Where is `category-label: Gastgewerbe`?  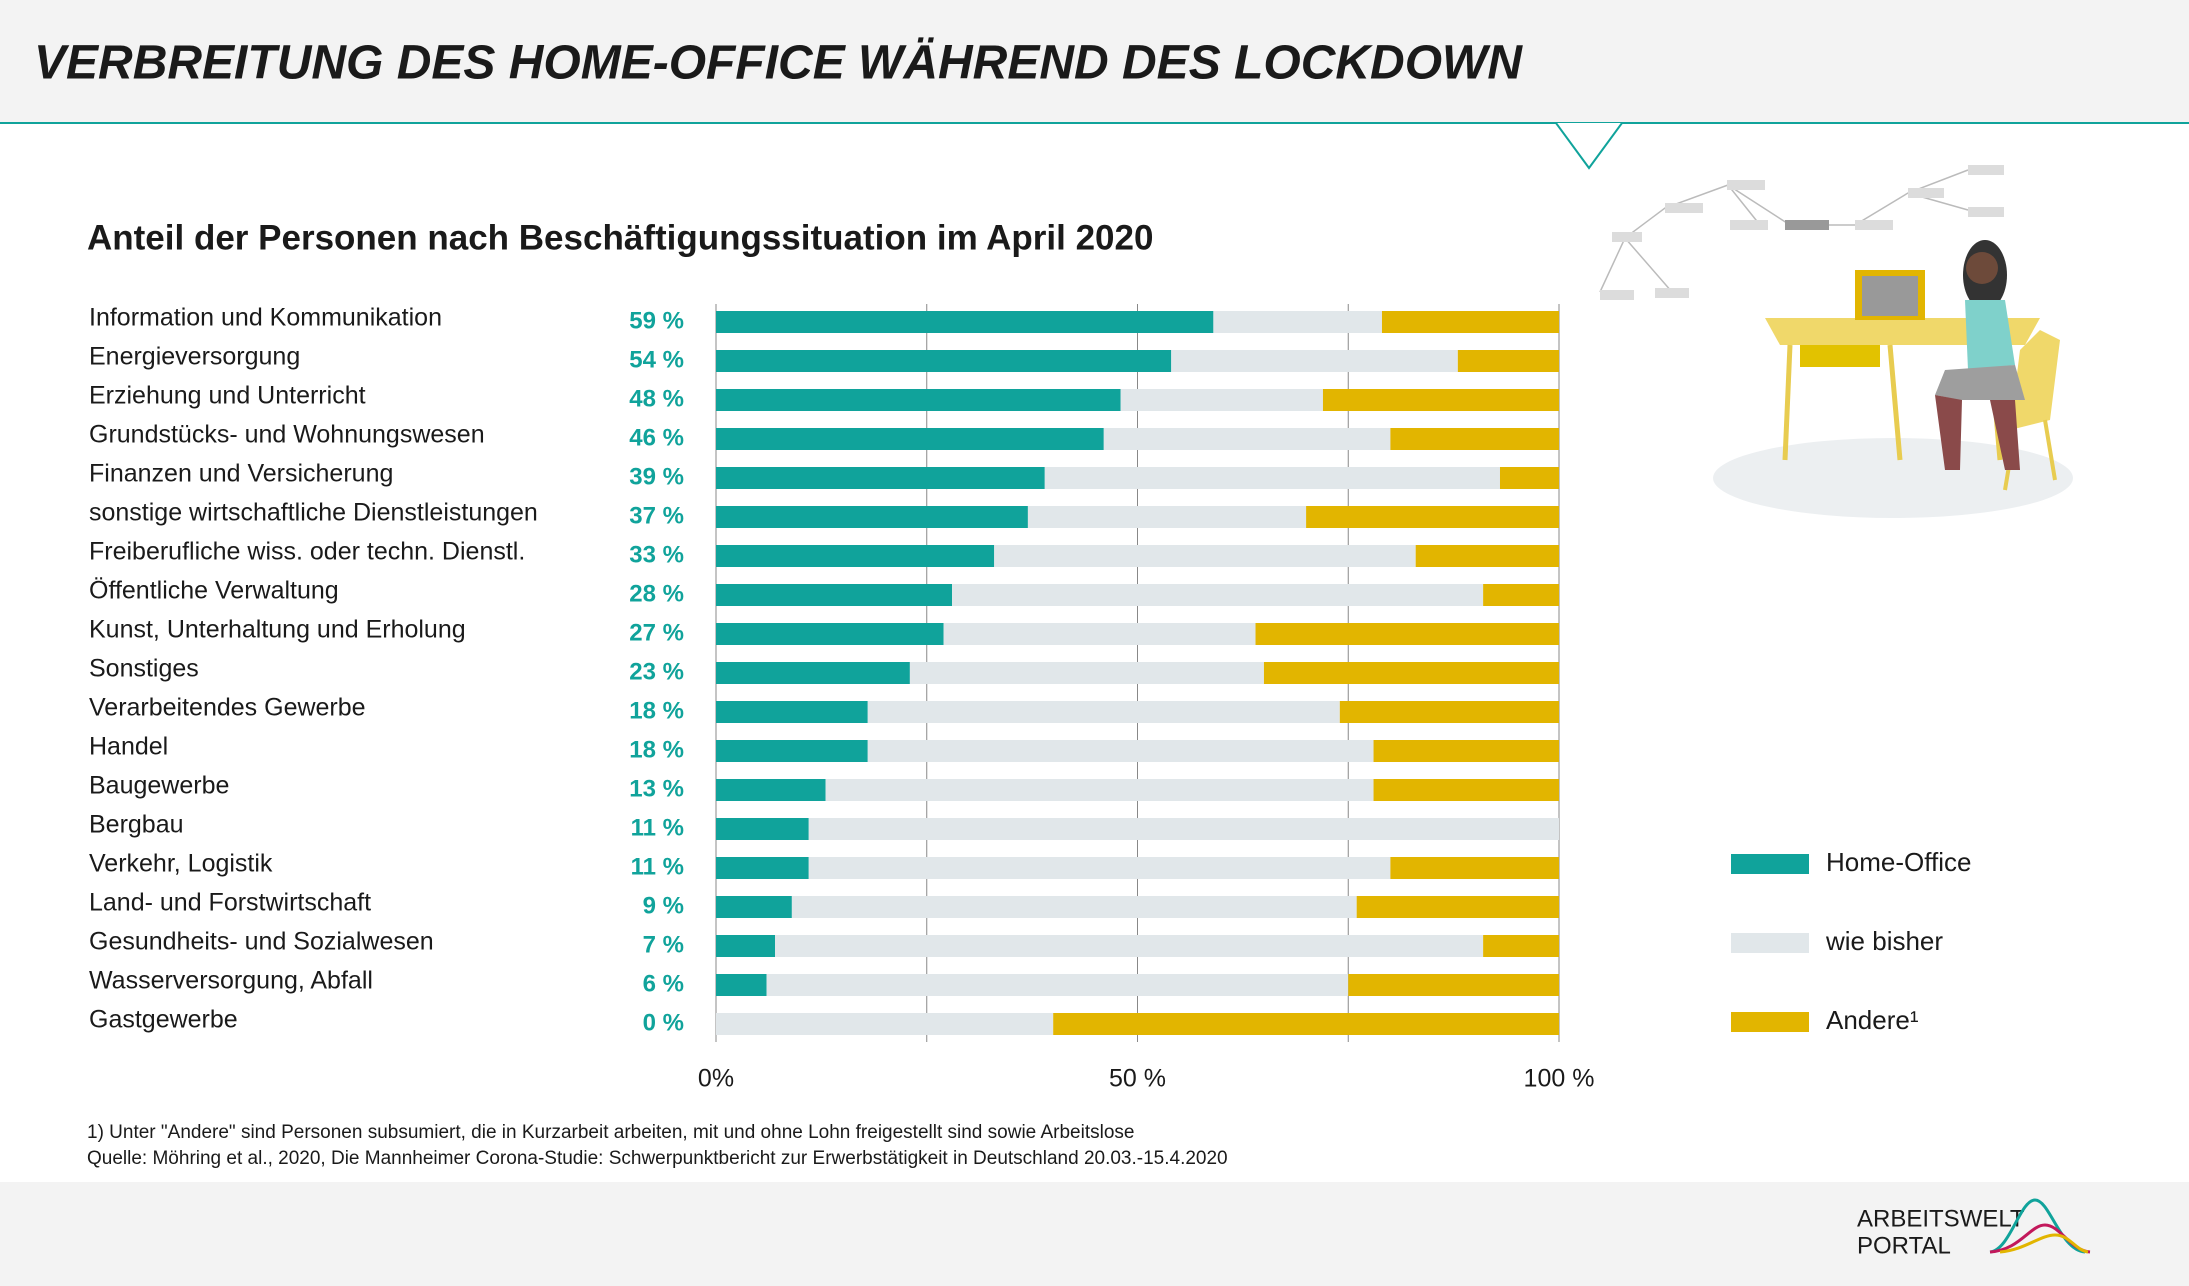
category-label: Gastgewerbe is located at coordinates (163, 1020).